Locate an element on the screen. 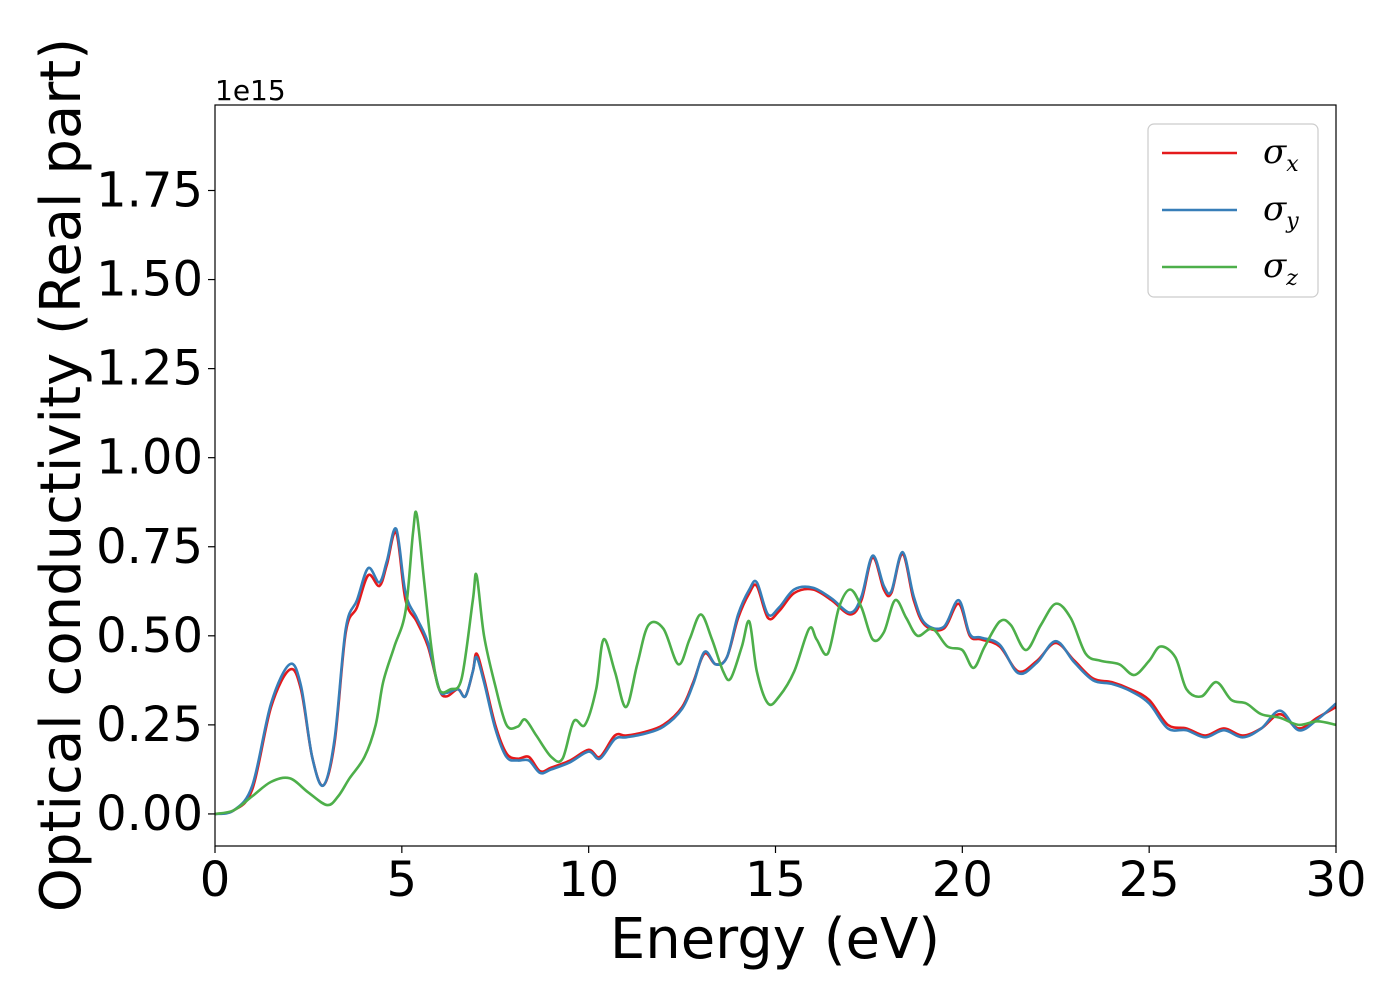 The width and height of the screenshot is (1400, 1000). y-tick-label: 1.75 is located at coordinates (149, 191).